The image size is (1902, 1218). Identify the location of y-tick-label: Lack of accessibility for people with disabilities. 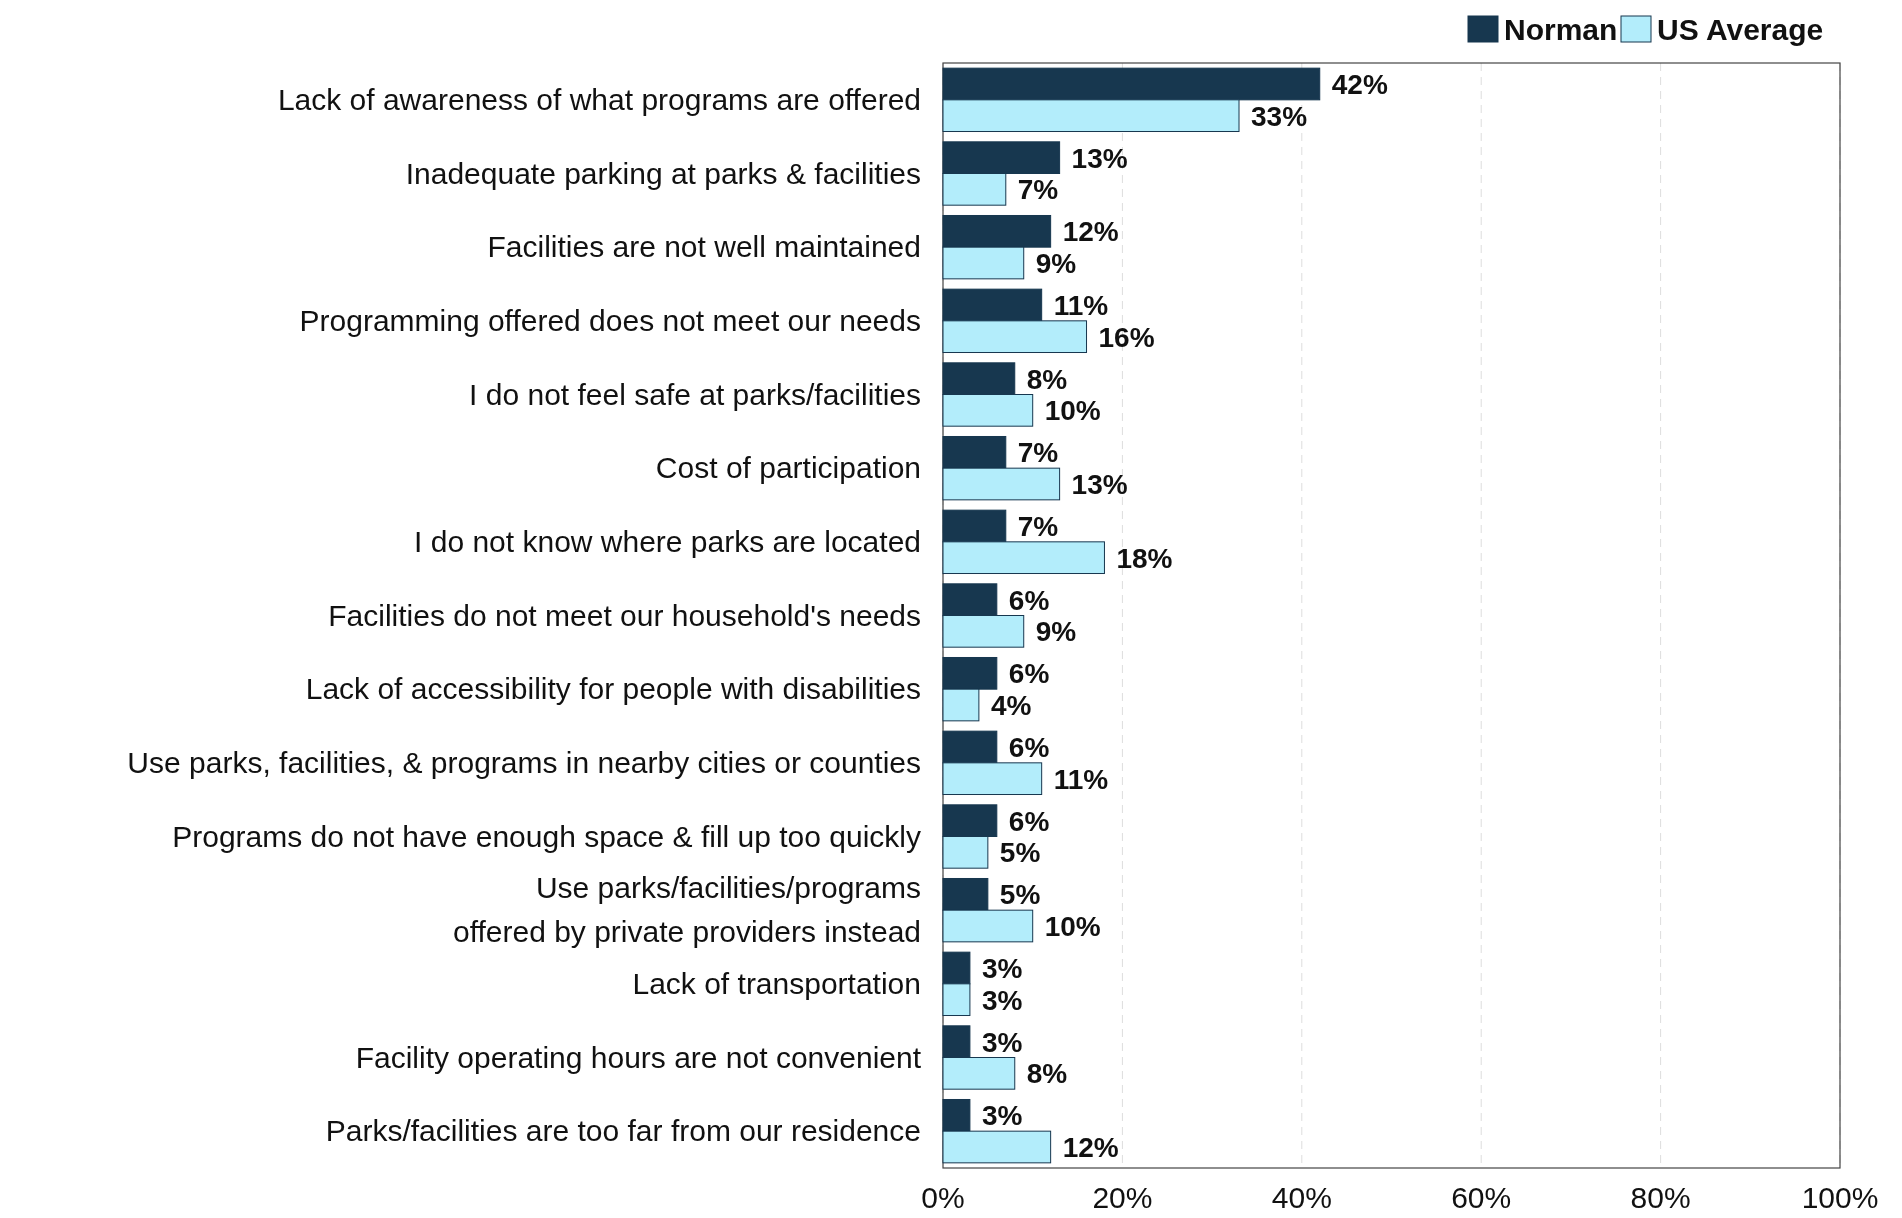
(613, 689).